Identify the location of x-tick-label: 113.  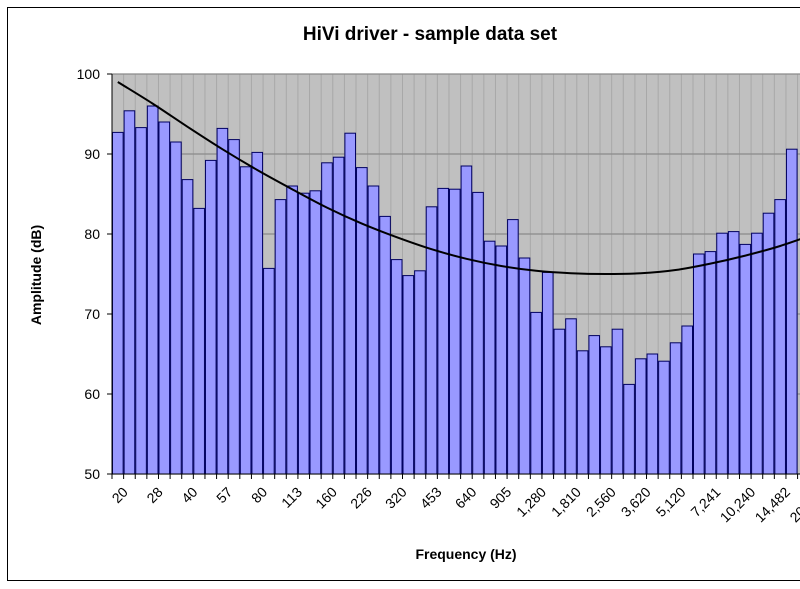
(291, 497).